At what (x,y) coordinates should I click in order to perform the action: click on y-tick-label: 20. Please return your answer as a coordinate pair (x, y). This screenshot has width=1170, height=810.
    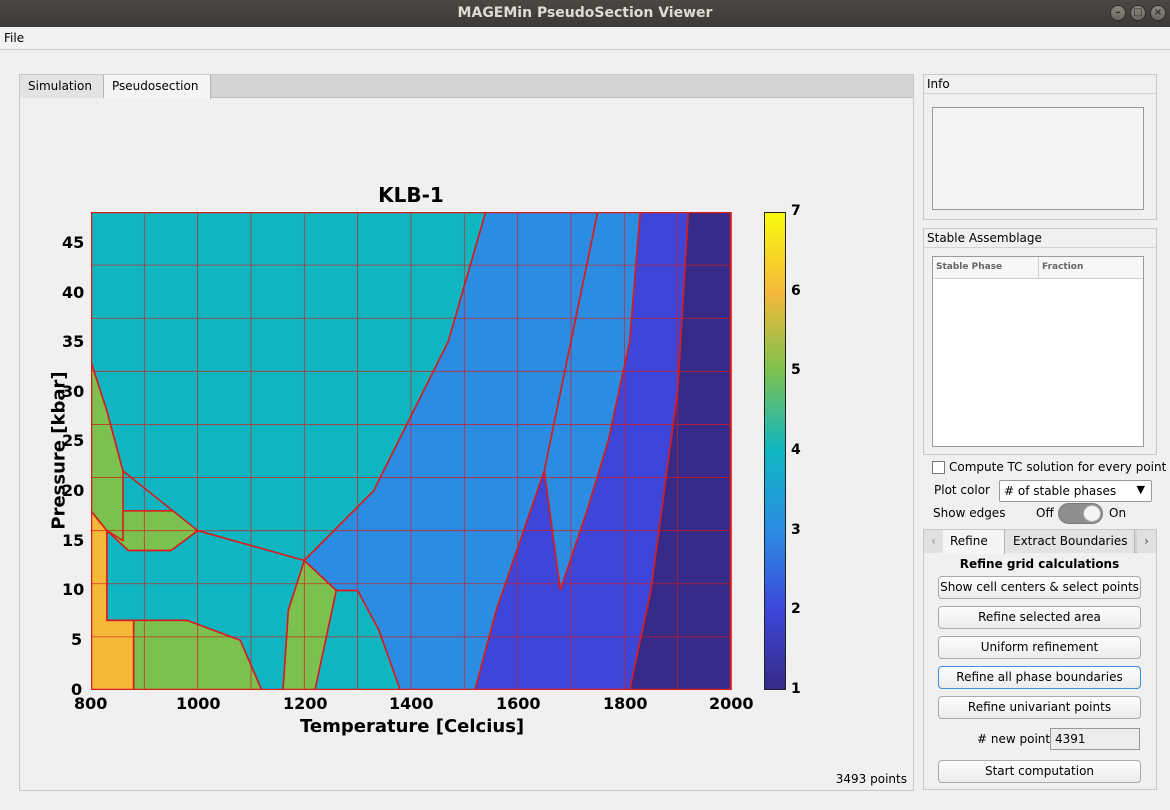
    Looking at the image, I should click on (73, 490).